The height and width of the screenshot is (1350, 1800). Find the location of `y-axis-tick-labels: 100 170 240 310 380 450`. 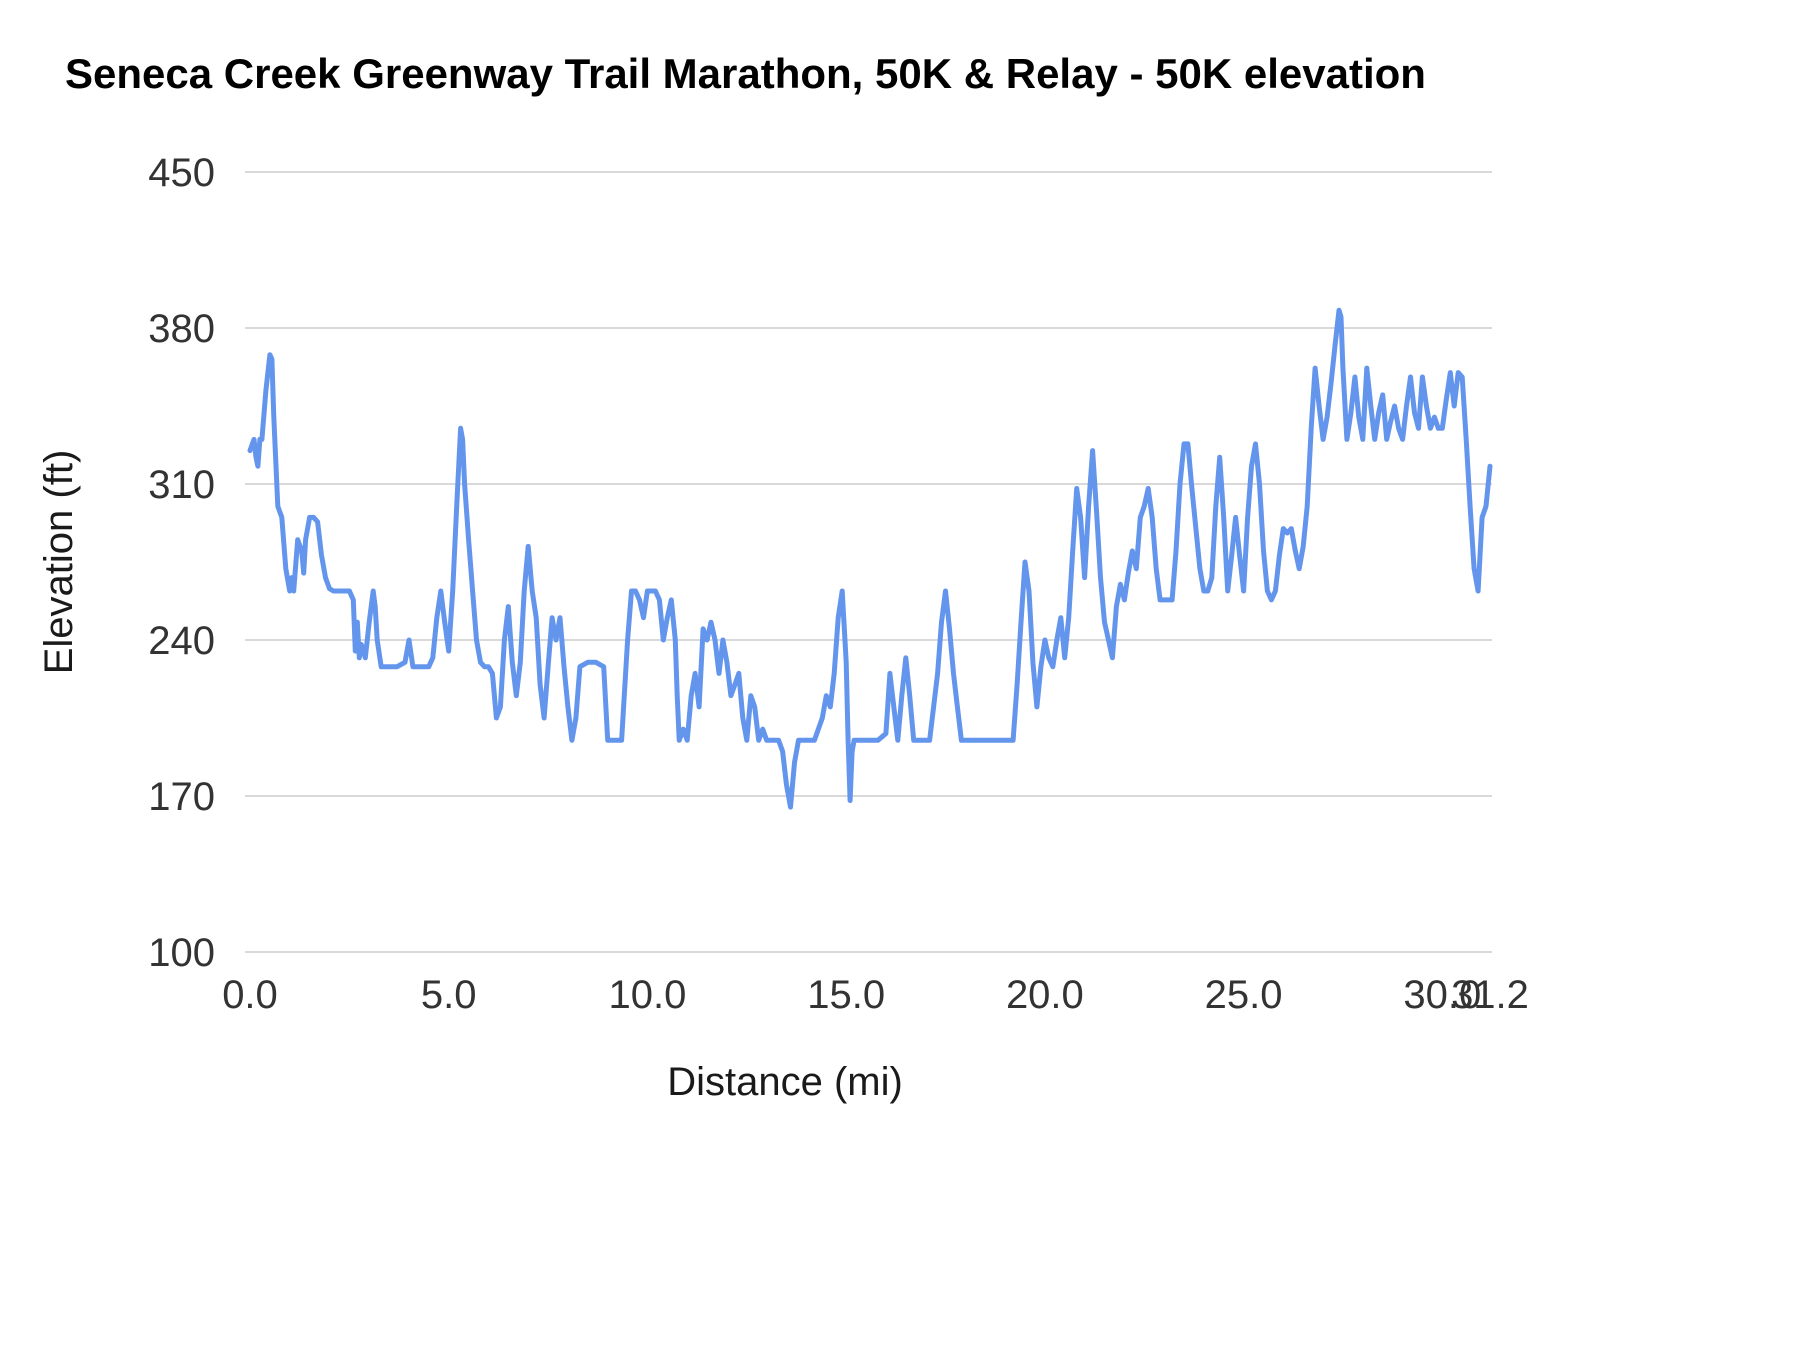

y-axis-tick-labels: 100 170 240 310 380 450 is located at coordinates (181, 563).